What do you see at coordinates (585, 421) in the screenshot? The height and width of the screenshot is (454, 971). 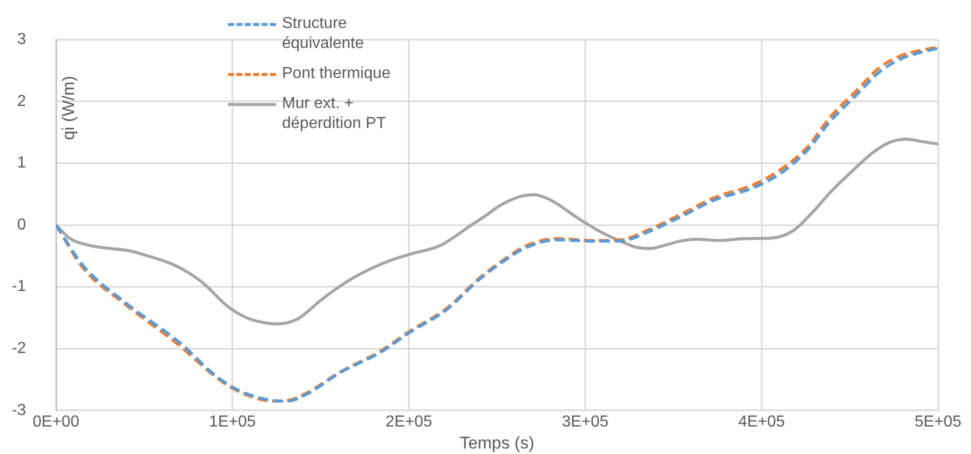 I see `x-tick-label: 3E+05` at bounding box center [585, 421].